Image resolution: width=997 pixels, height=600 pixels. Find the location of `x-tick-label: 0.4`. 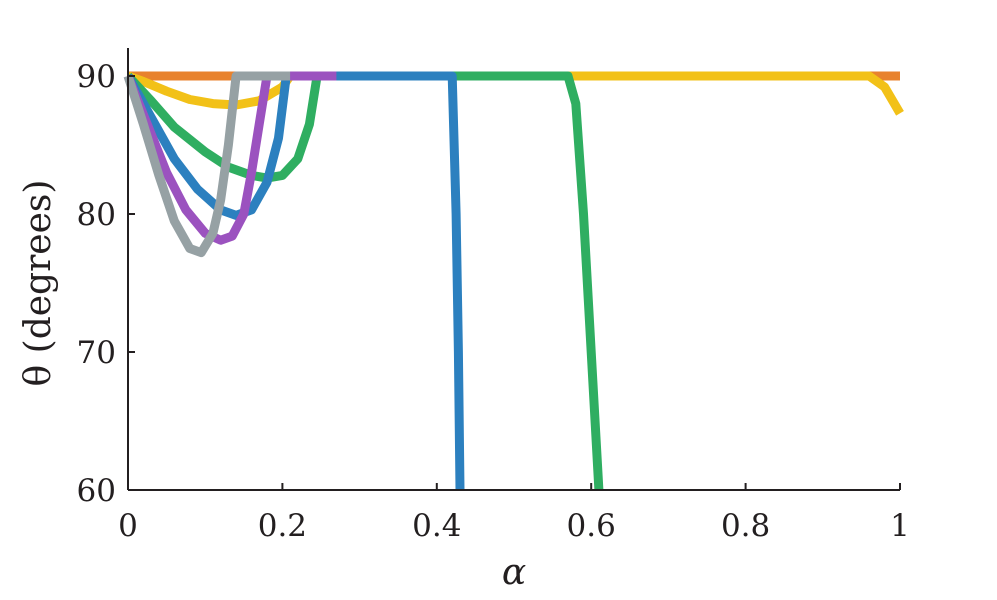

x-tick-label: 0.4 is located at coordinates (436, 526).